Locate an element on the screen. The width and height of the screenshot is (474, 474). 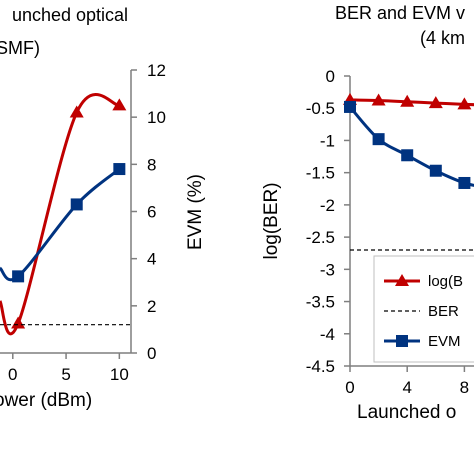
right-chart-series is located at coordinates (408, 171).